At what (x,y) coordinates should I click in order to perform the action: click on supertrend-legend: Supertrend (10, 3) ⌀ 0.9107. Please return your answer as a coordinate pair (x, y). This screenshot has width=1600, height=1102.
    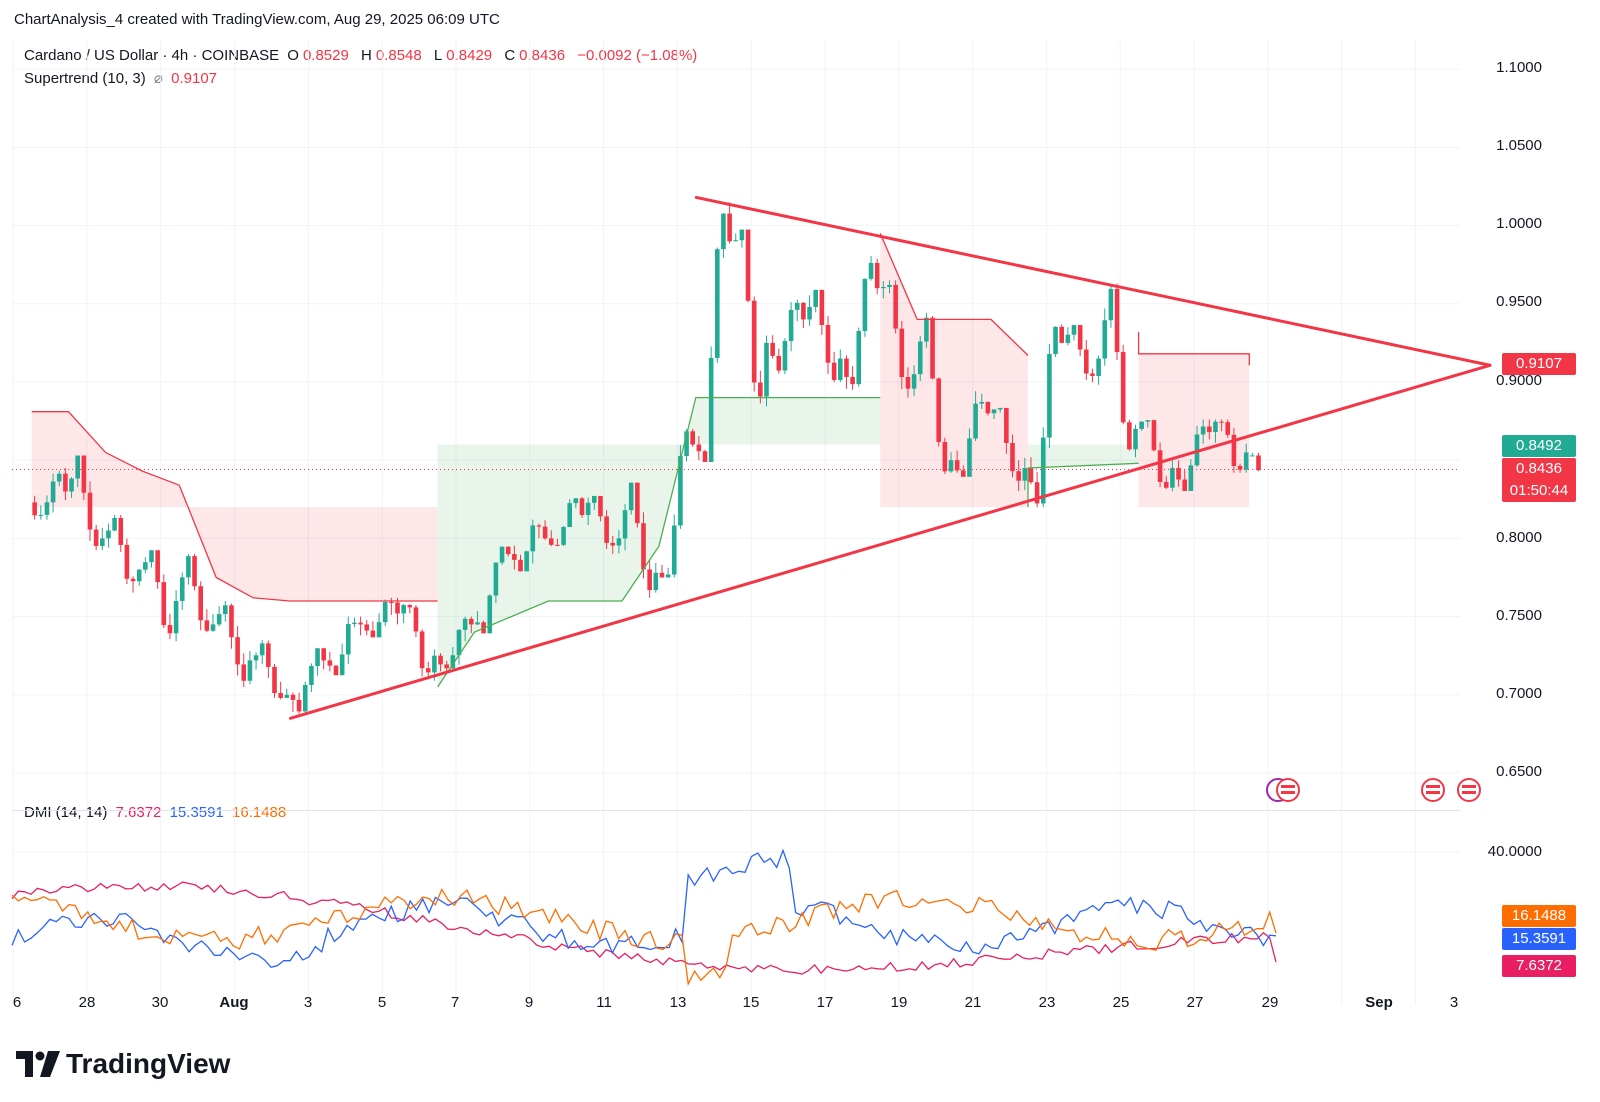
    Looking at the image, I should click on (122, 78).